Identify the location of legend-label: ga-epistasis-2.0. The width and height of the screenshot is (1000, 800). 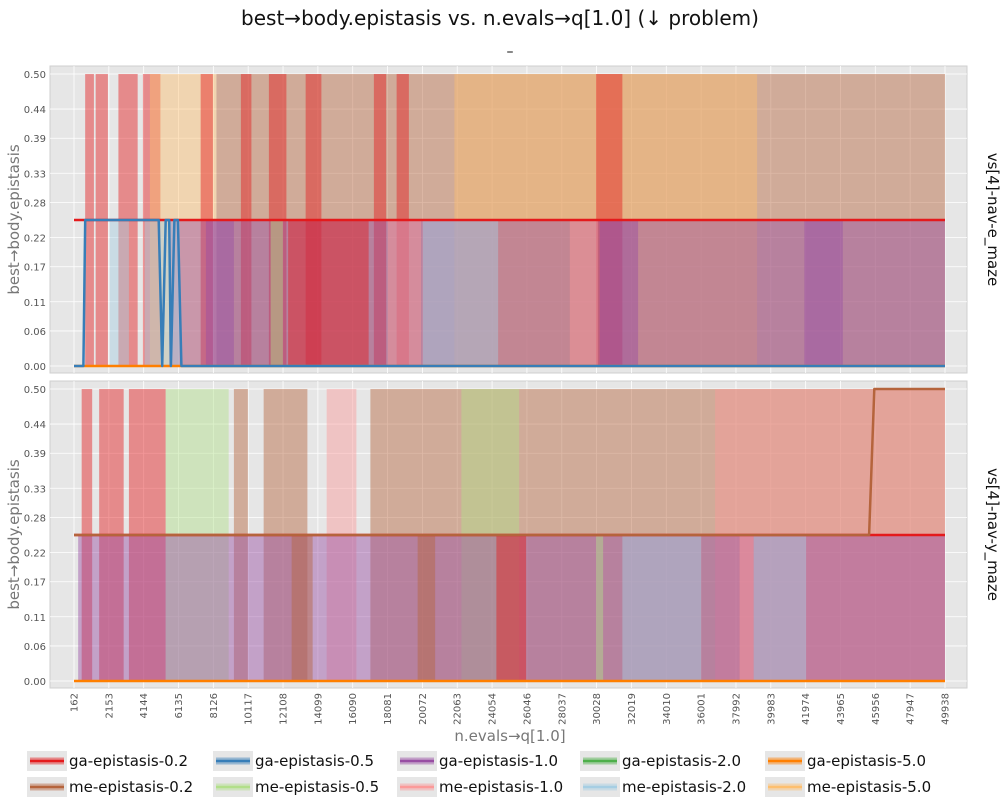
(681, 761).